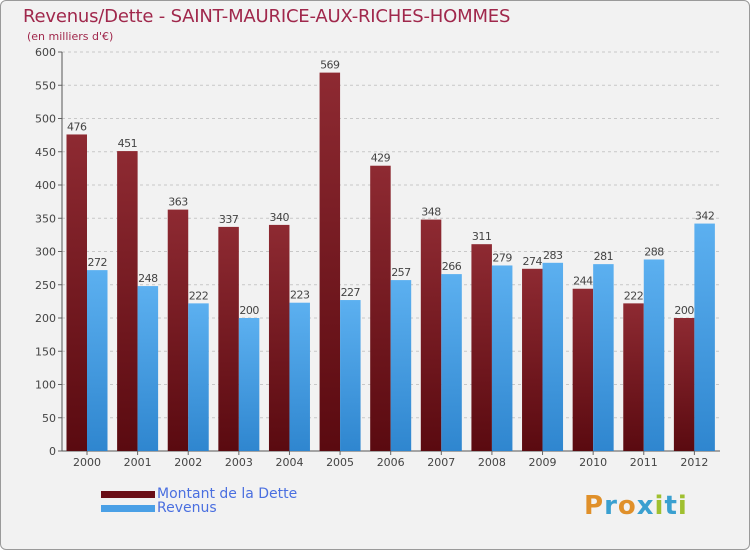 Image resolution: width=750 pixels, height=550 pixels. I want to click on data-label-revenus: 283, so click(553, 255).